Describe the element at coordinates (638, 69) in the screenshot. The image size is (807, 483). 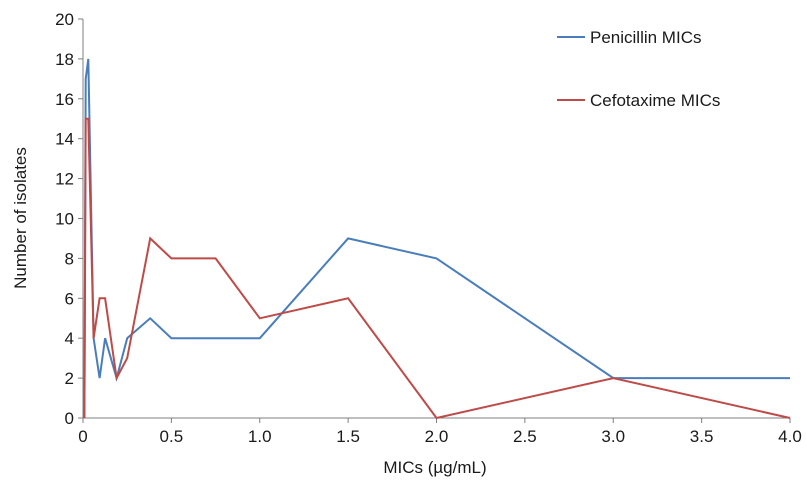
I see `legend: Penicillin MICs Cefotaxime MICs` at that location.